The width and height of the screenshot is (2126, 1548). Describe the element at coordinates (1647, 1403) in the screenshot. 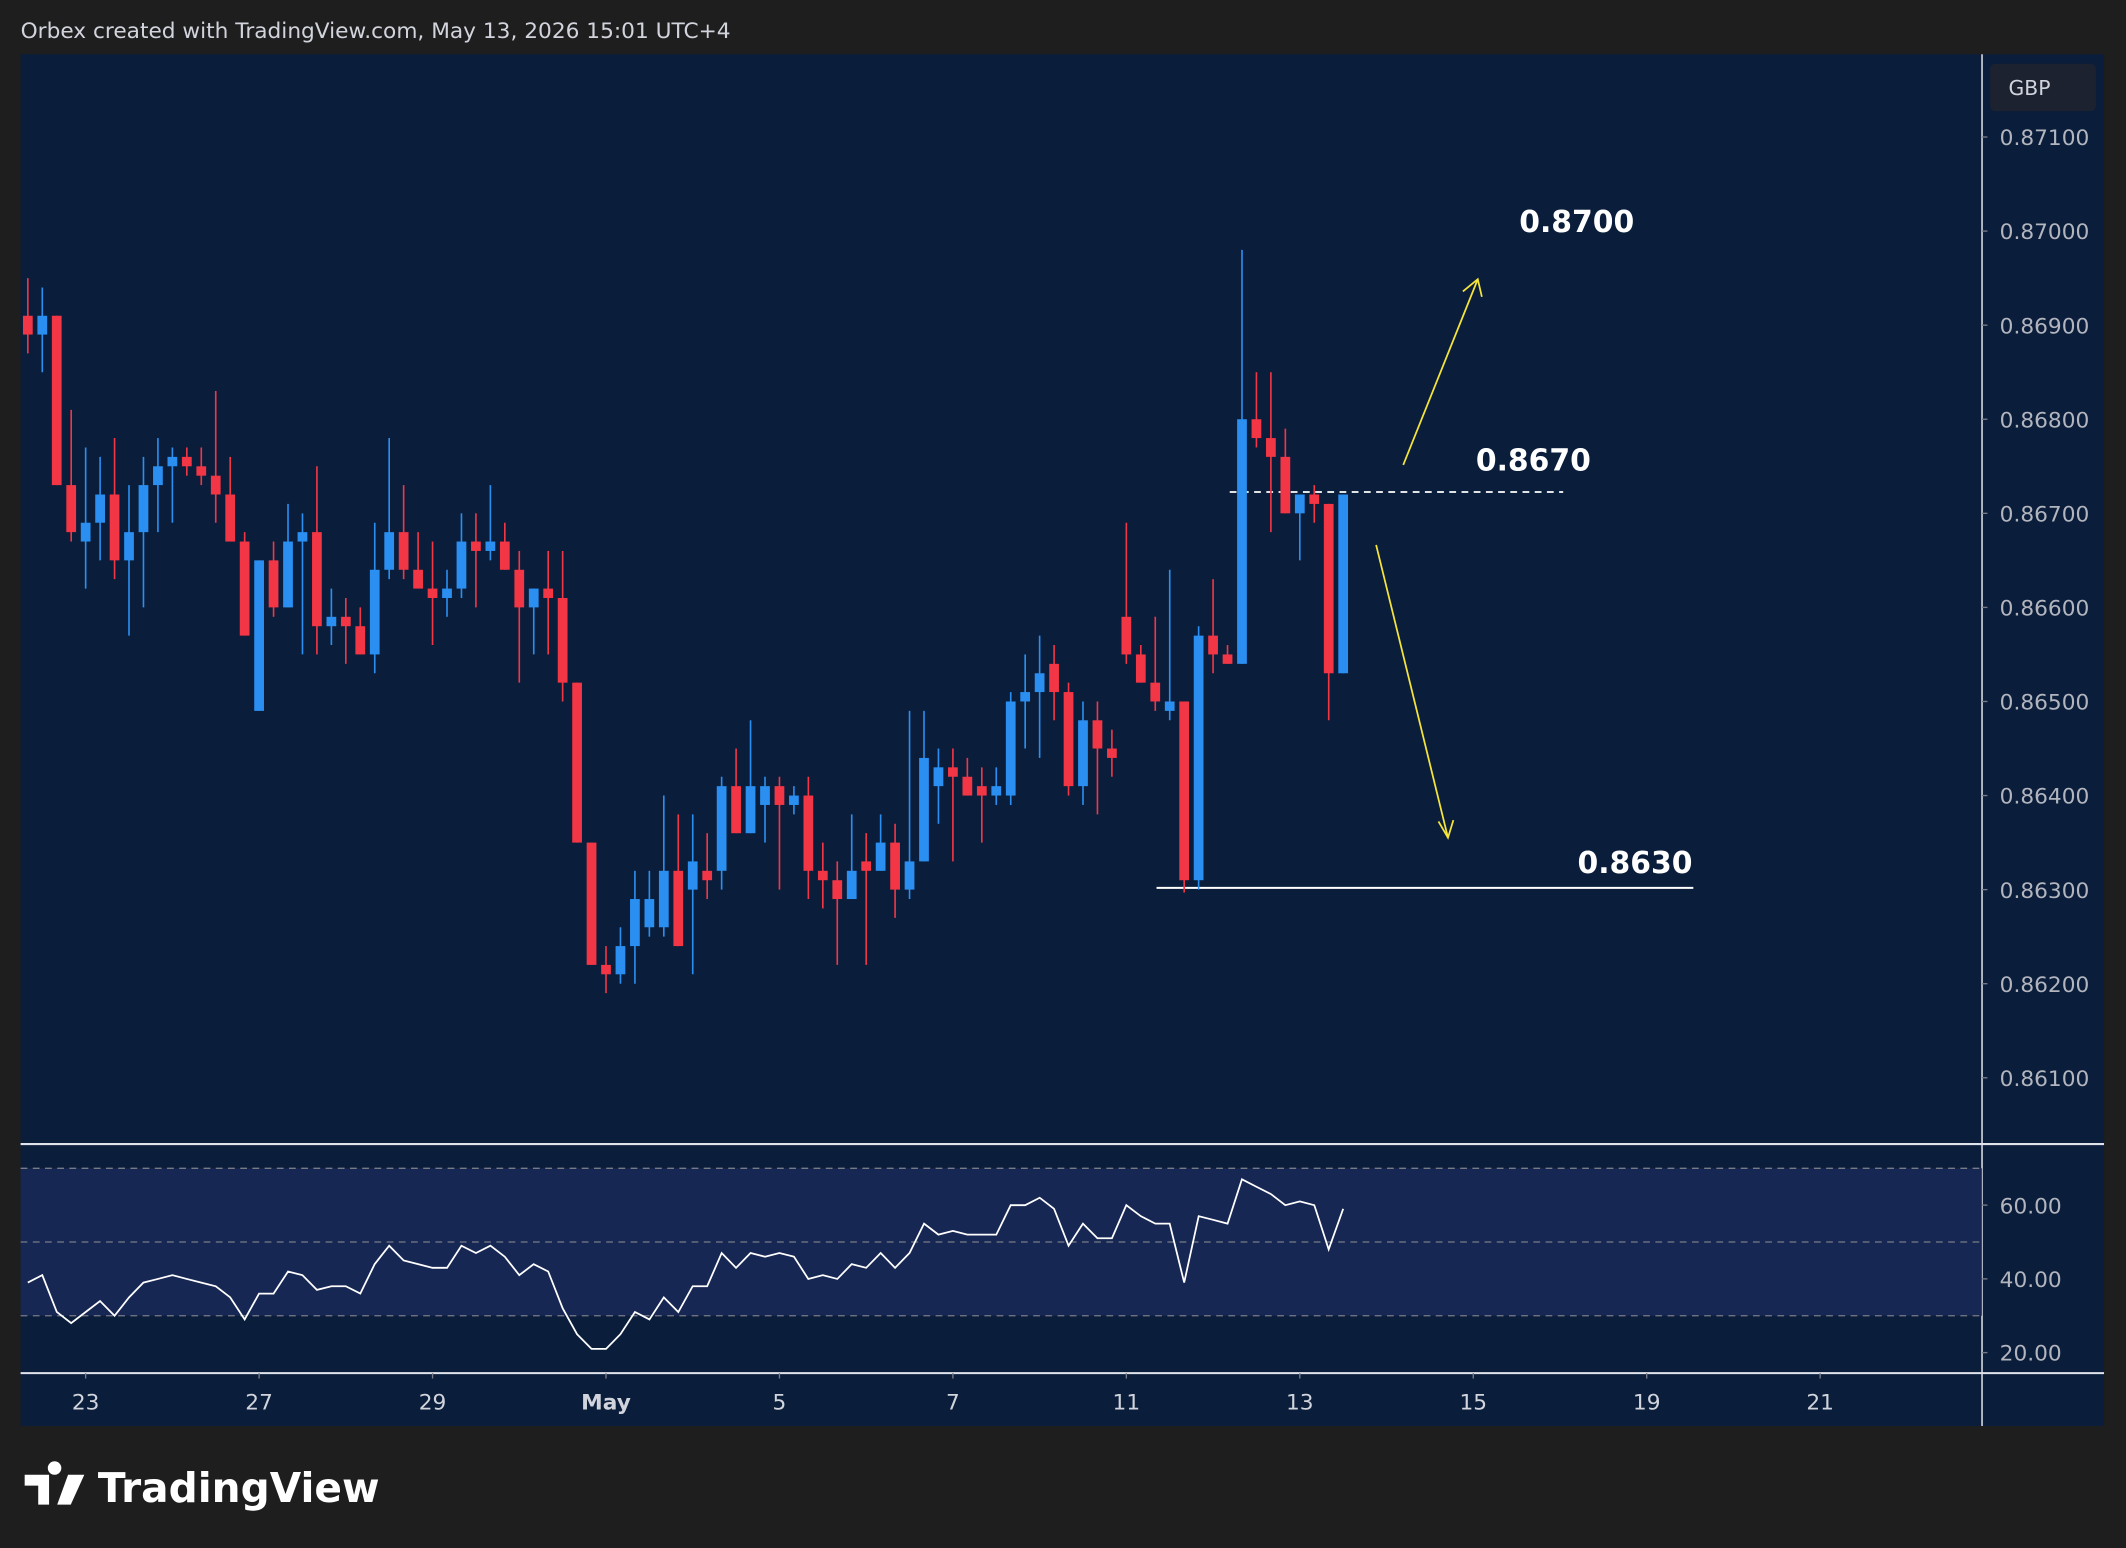

I see `x-tick-label: 19` at that location.